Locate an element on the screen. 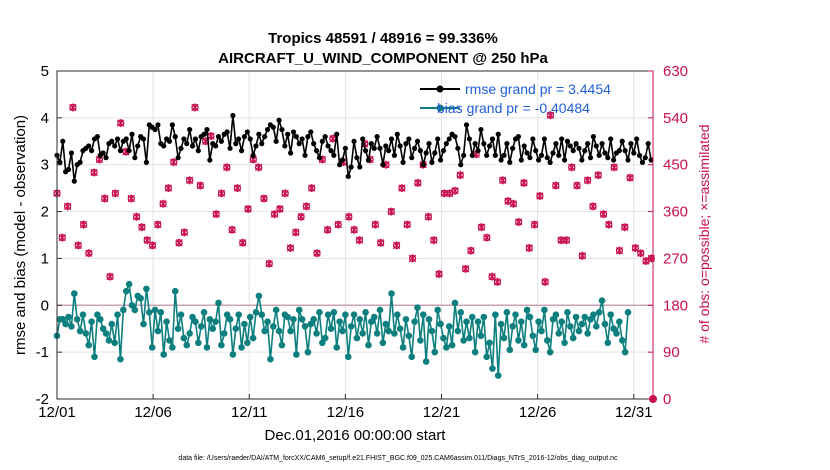 The width and height of the screenshot is (830, 470). legend-bias-marker is located at coordinates (440, 108).